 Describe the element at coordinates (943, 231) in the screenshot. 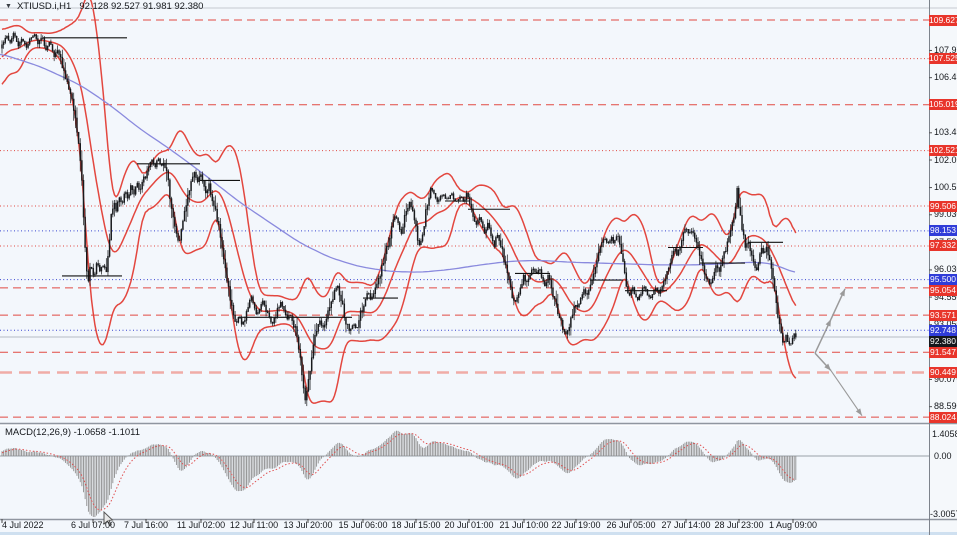

I see `price-level-label: 98.153` at that location.